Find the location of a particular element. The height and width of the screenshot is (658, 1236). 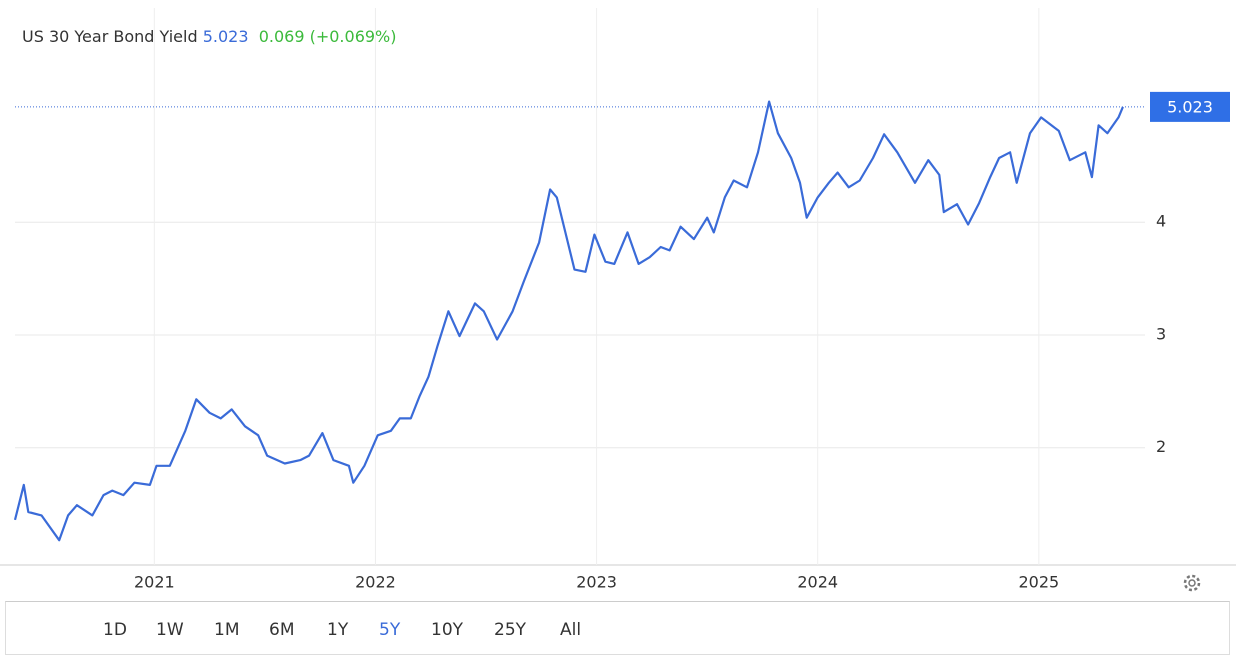

range-button: 10Y is located at coordinates (447, 630).